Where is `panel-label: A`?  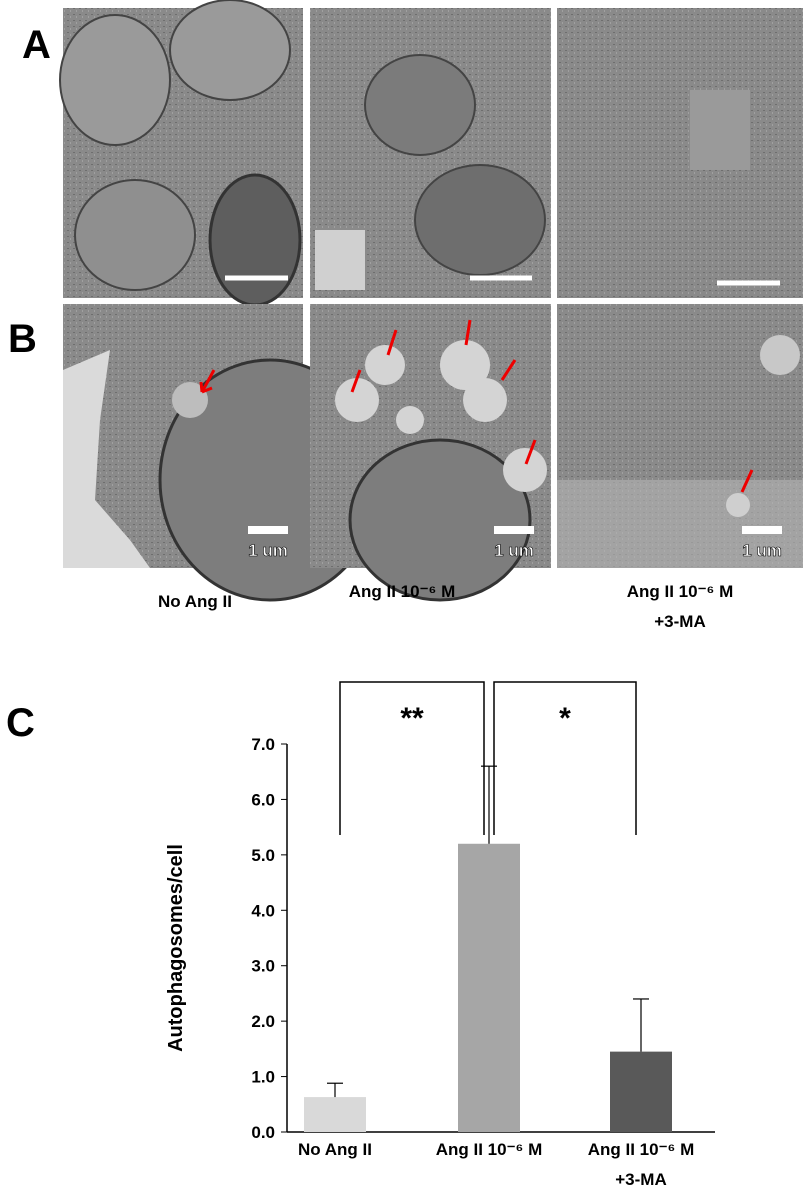 panel-label: A is located at coordinates (36, 45).